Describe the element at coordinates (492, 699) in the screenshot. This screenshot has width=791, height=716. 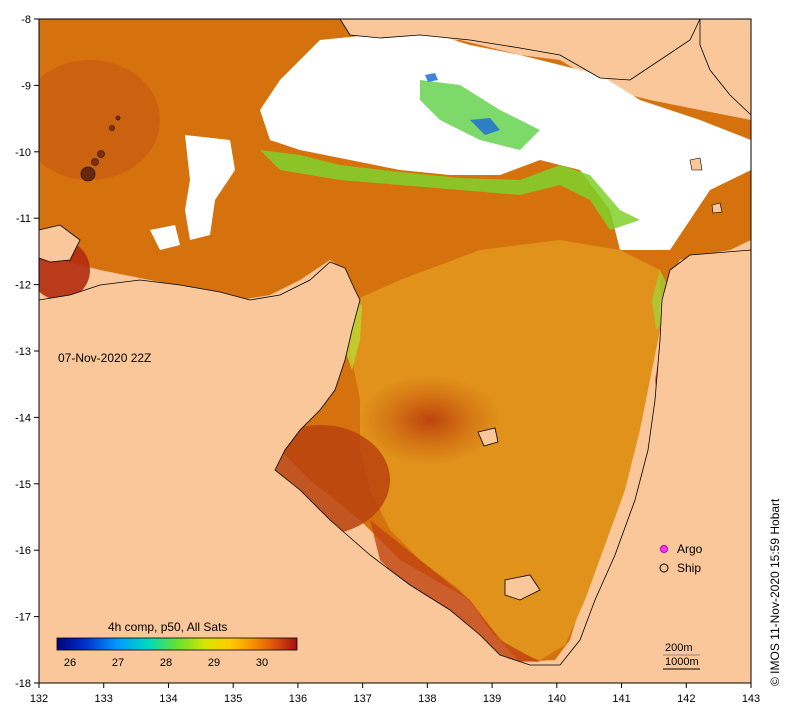
I see `x-tick-label: 139` at that location.